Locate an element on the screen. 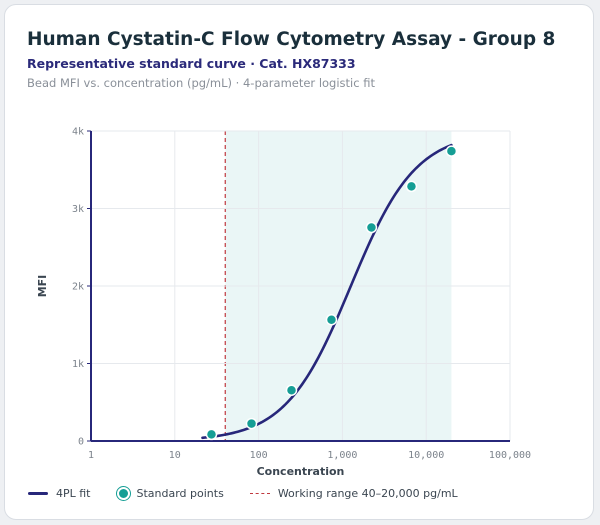 This screenshot has height=525, width=600. y-tick-label: 2k is located at coordinates (78, 287).